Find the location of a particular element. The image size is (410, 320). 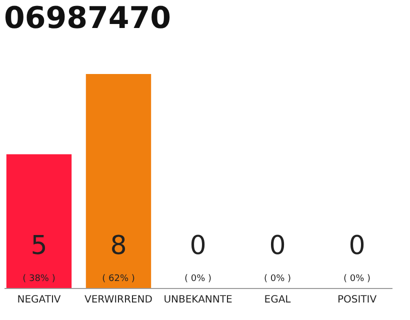

annotation: ( 62% ) is located at coordinates (118, 279).